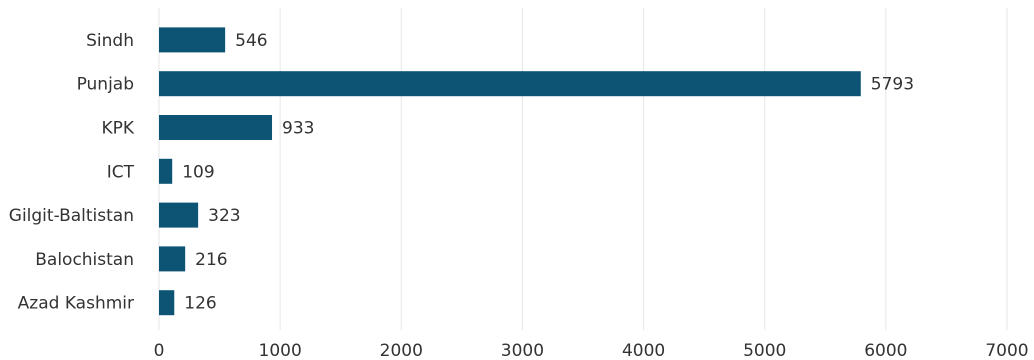 This screenshot has height=360, width=1034. I want to click on x-axis-ticks: 0 1000 2000 3000 4000 5000 6000 7000, so click(591, 350).